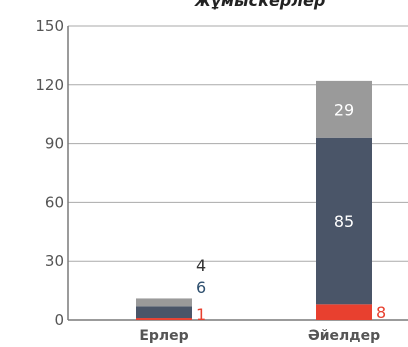 This screenshot has height=347, width=408. Describe the element at coordinates (54, 144) in the screenshot. I see `y-tick-label: 90` at that location.